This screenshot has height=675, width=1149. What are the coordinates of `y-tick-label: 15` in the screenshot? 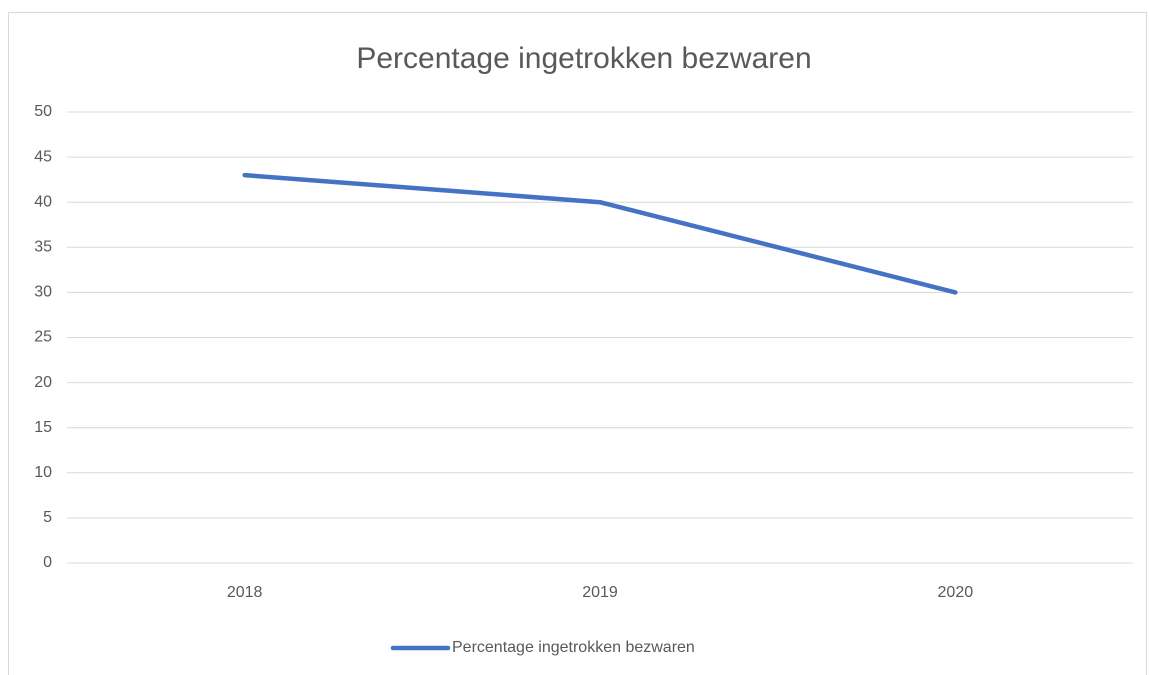 It's located at (43, 427).